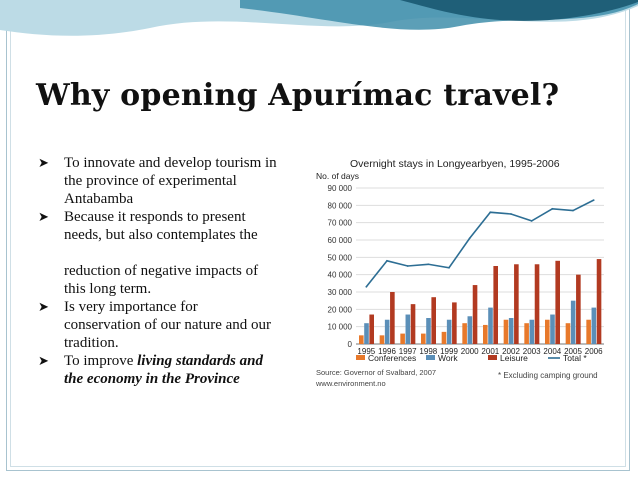  I want to click on spacer, so click(177, 253).